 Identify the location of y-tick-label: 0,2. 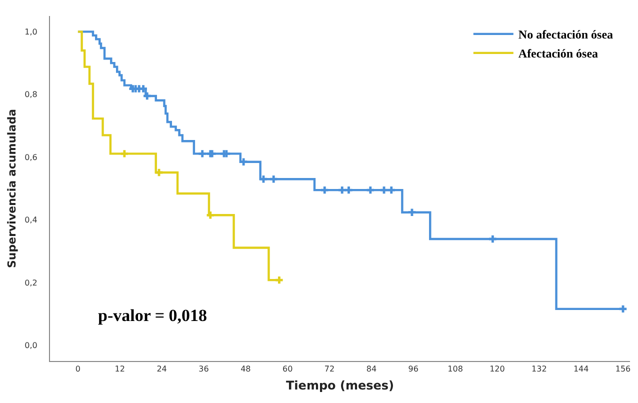
(31, 283).